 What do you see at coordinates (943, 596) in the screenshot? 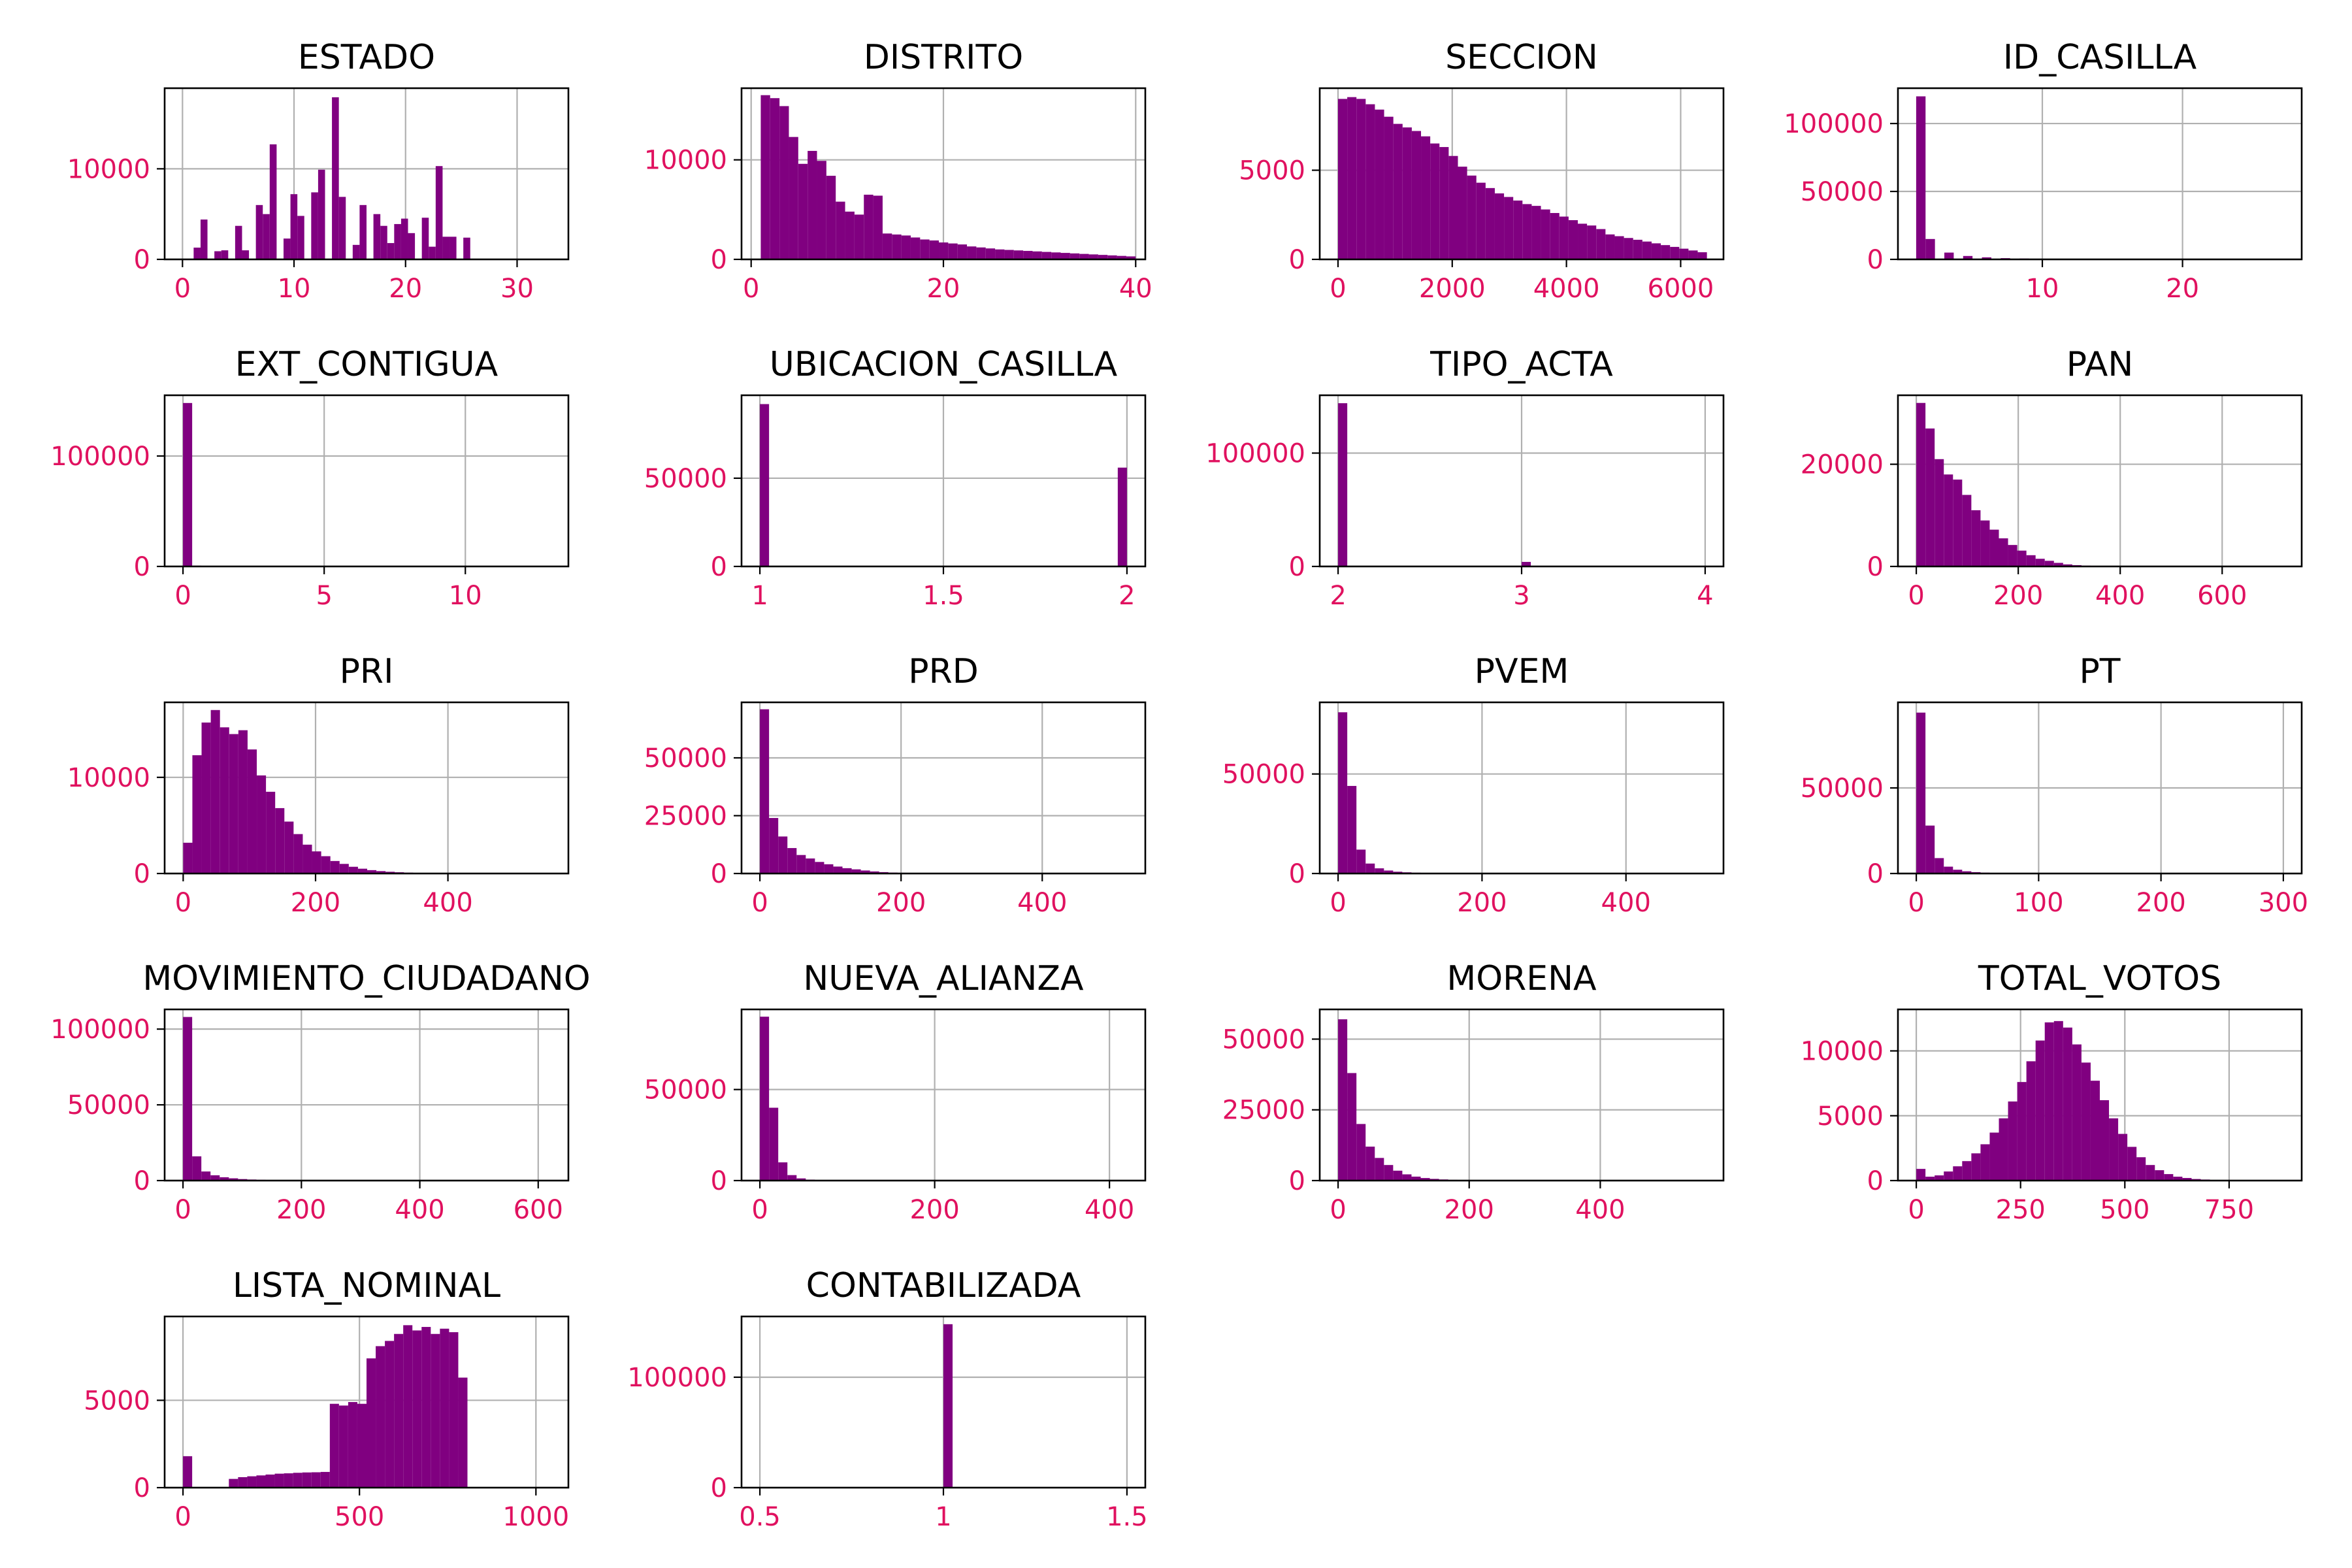
I see `x-tick-label: 1.5` at bounding box center [943, 596].